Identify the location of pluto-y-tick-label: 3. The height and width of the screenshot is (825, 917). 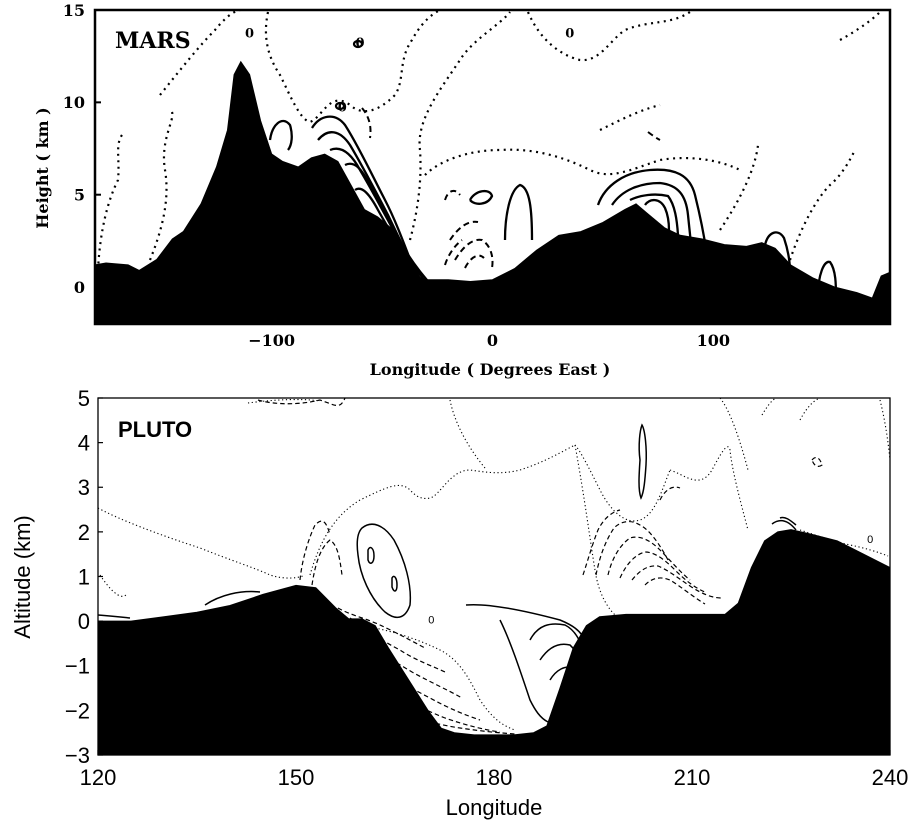
(84, 487).